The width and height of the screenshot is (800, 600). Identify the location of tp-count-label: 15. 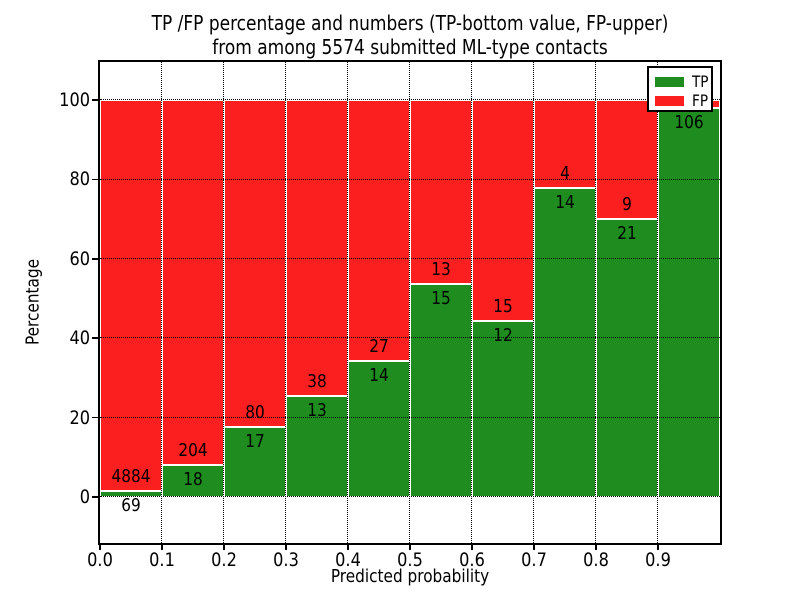
(441, 299).